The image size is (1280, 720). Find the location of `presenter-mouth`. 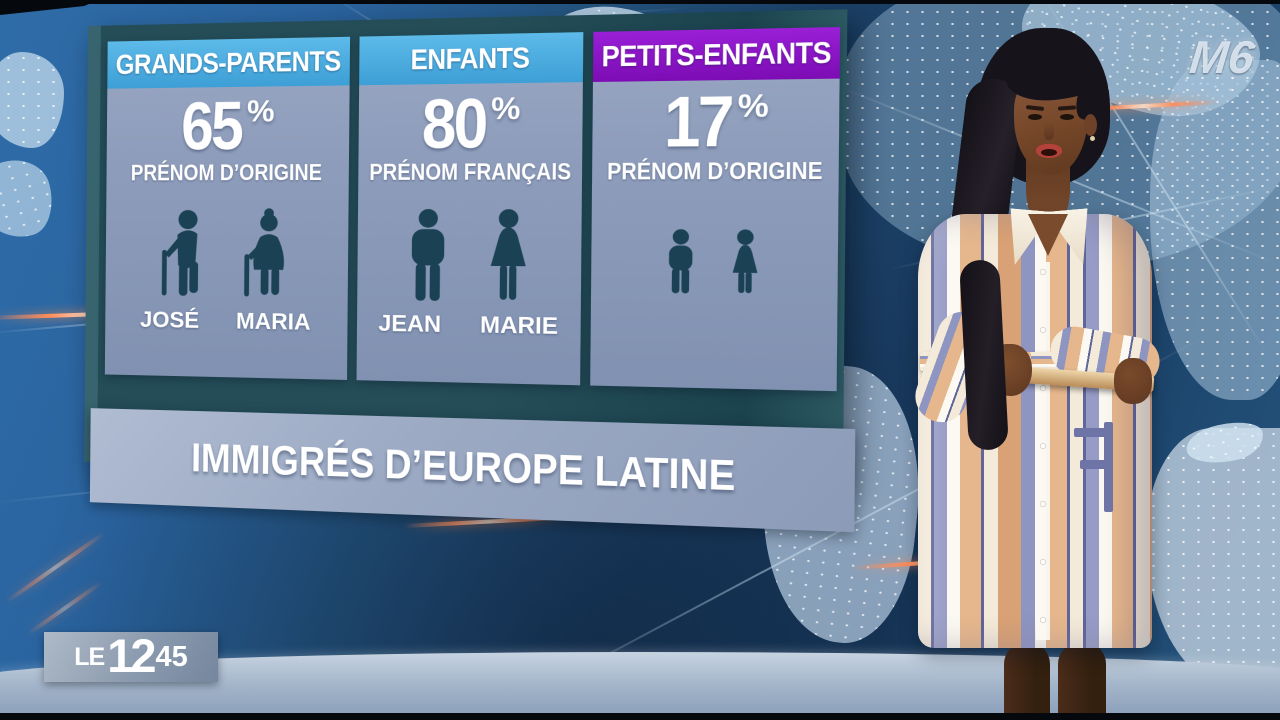

presenter-mouth is located at coordinates (1049, 152).